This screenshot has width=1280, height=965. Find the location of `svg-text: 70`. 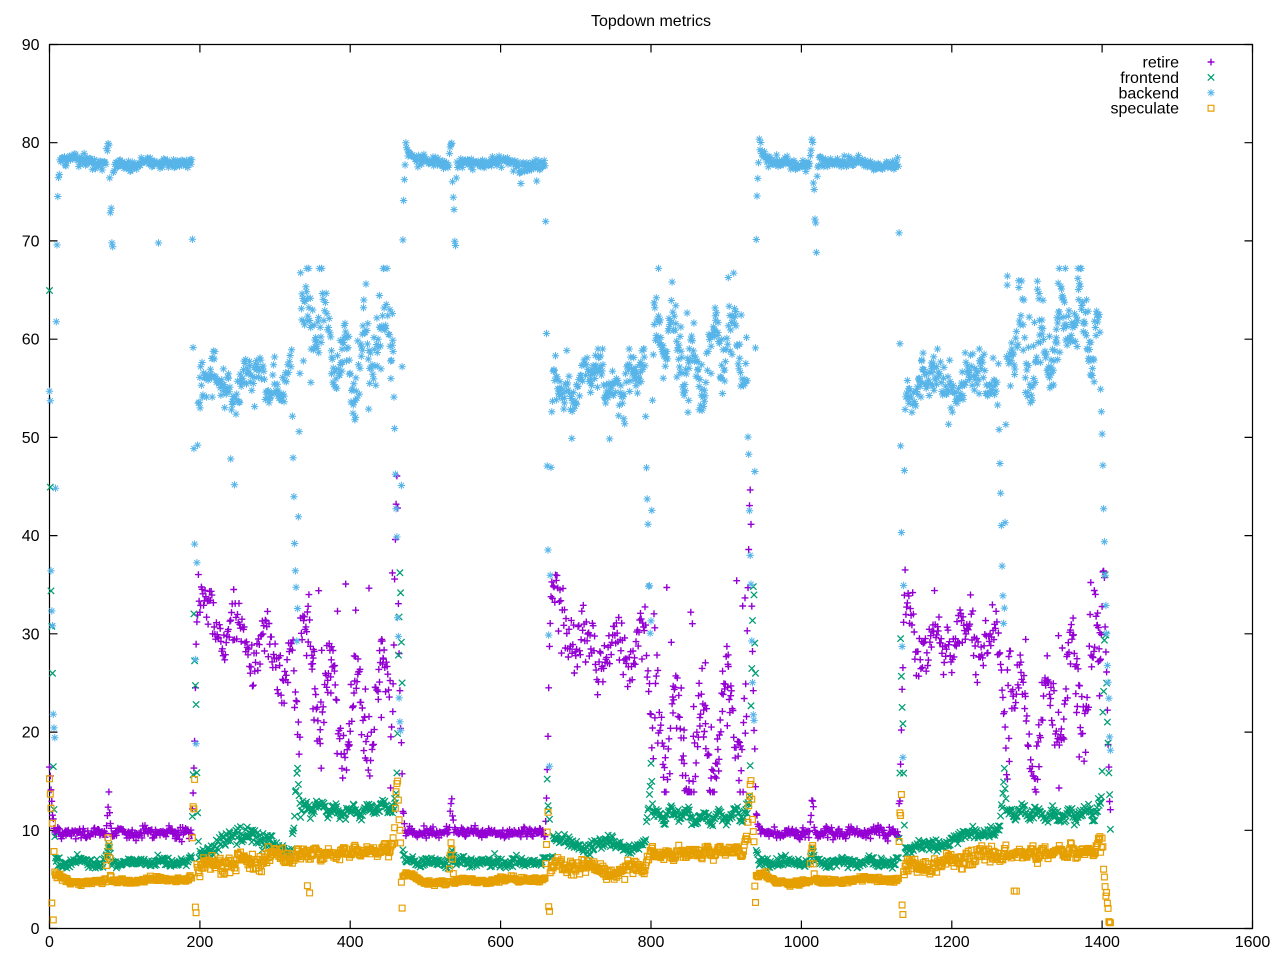

svg-text: 70 is located at coordinates (31, 241).